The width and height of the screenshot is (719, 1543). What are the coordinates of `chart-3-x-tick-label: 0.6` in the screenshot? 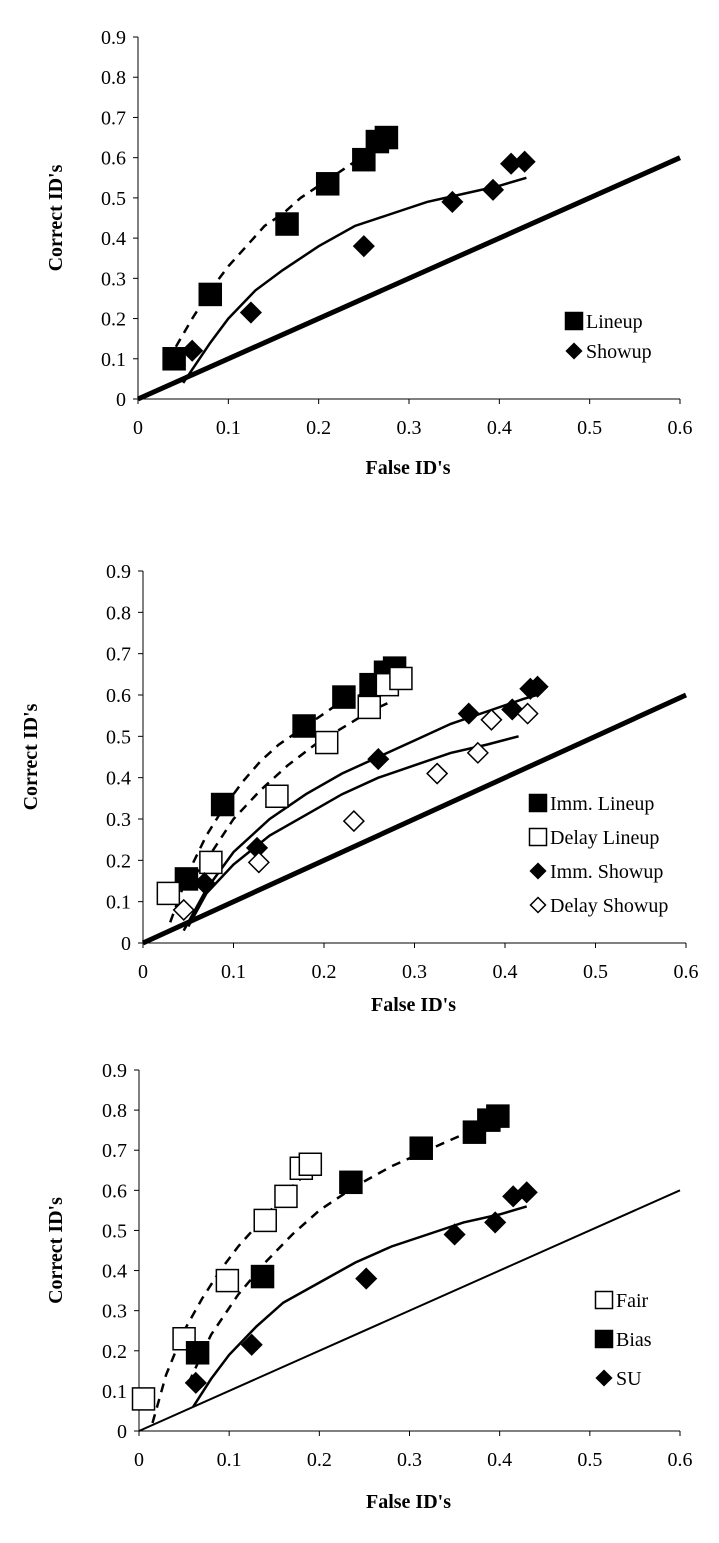 It's located at (680, 1460).